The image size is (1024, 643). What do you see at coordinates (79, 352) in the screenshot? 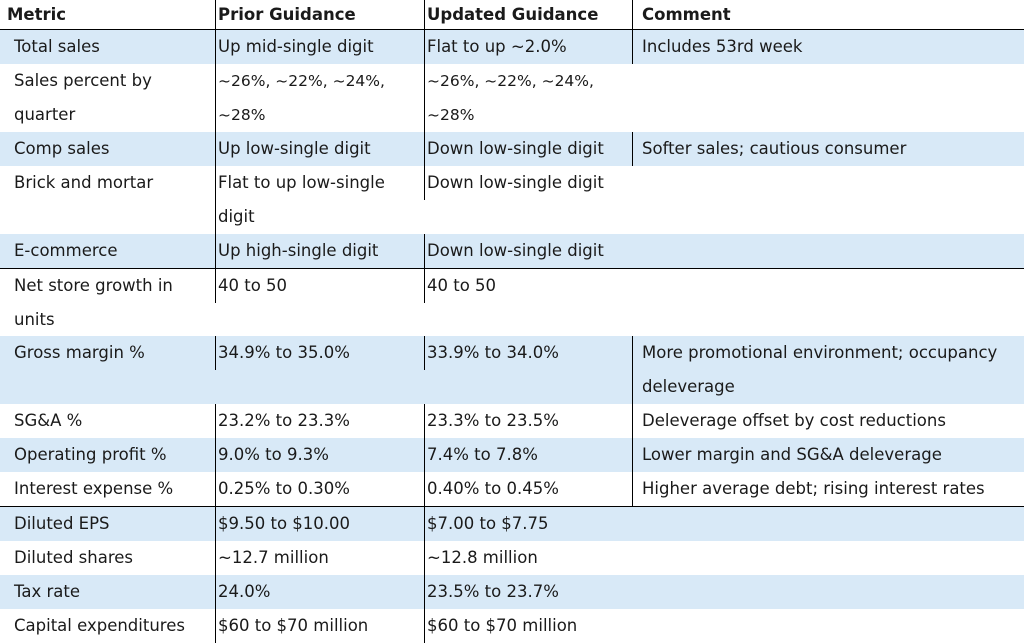
I see `metric-cell: Gross margin %` at bounding box center [79, 352].